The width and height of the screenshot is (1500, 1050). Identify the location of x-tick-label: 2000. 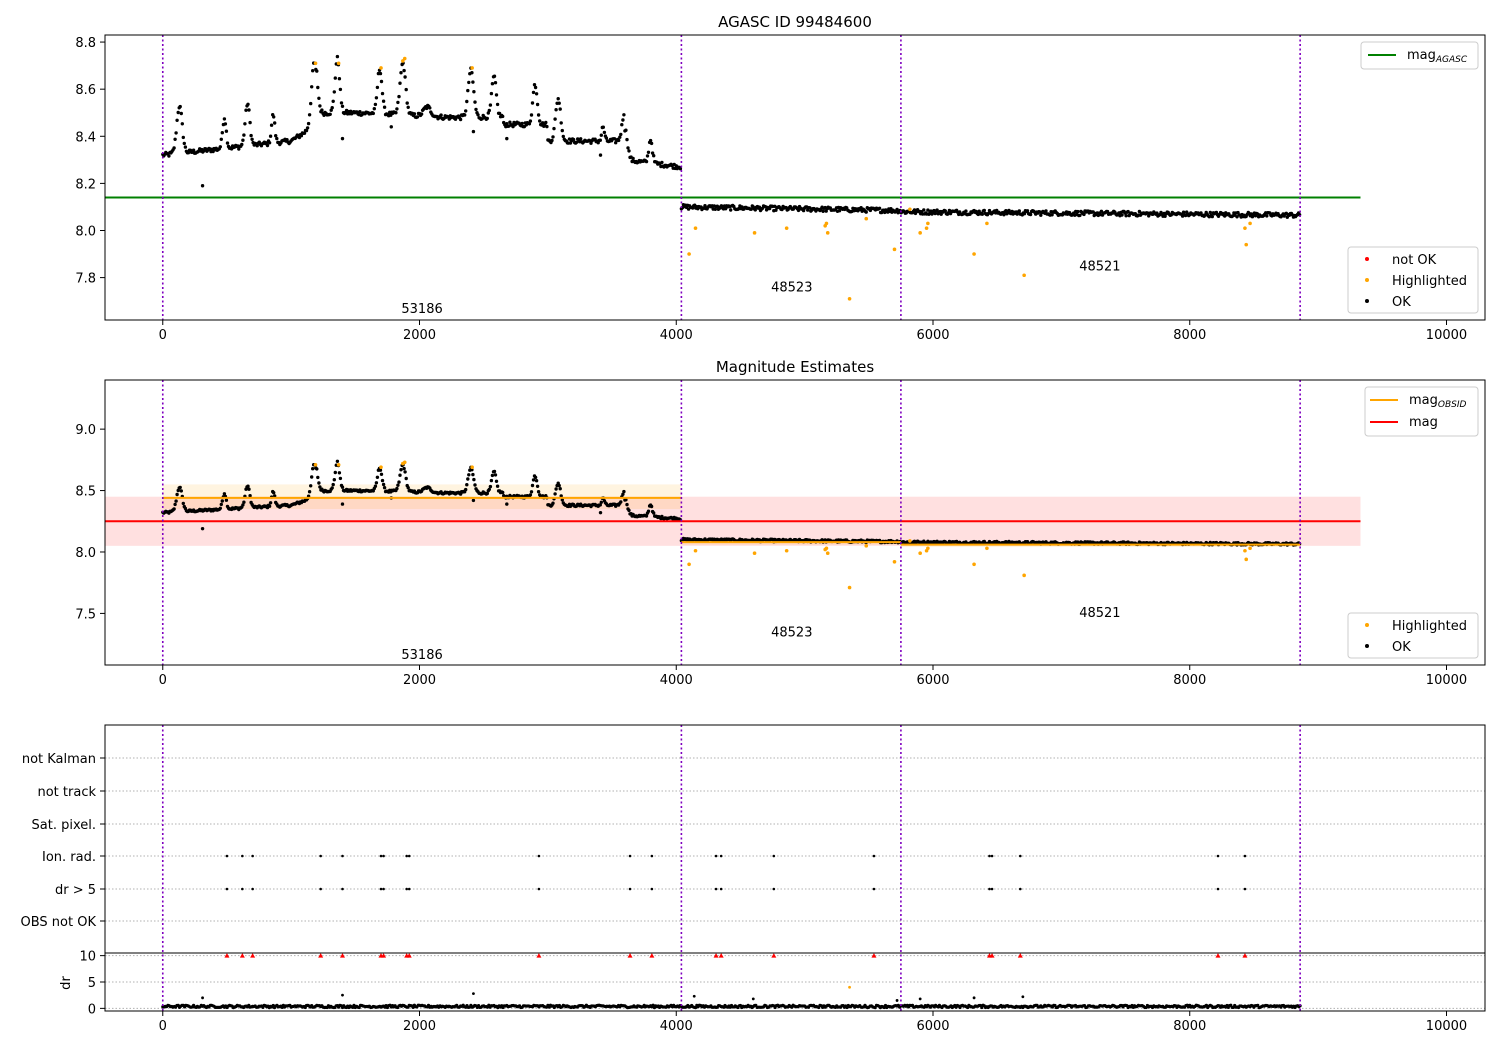
(419, 680).